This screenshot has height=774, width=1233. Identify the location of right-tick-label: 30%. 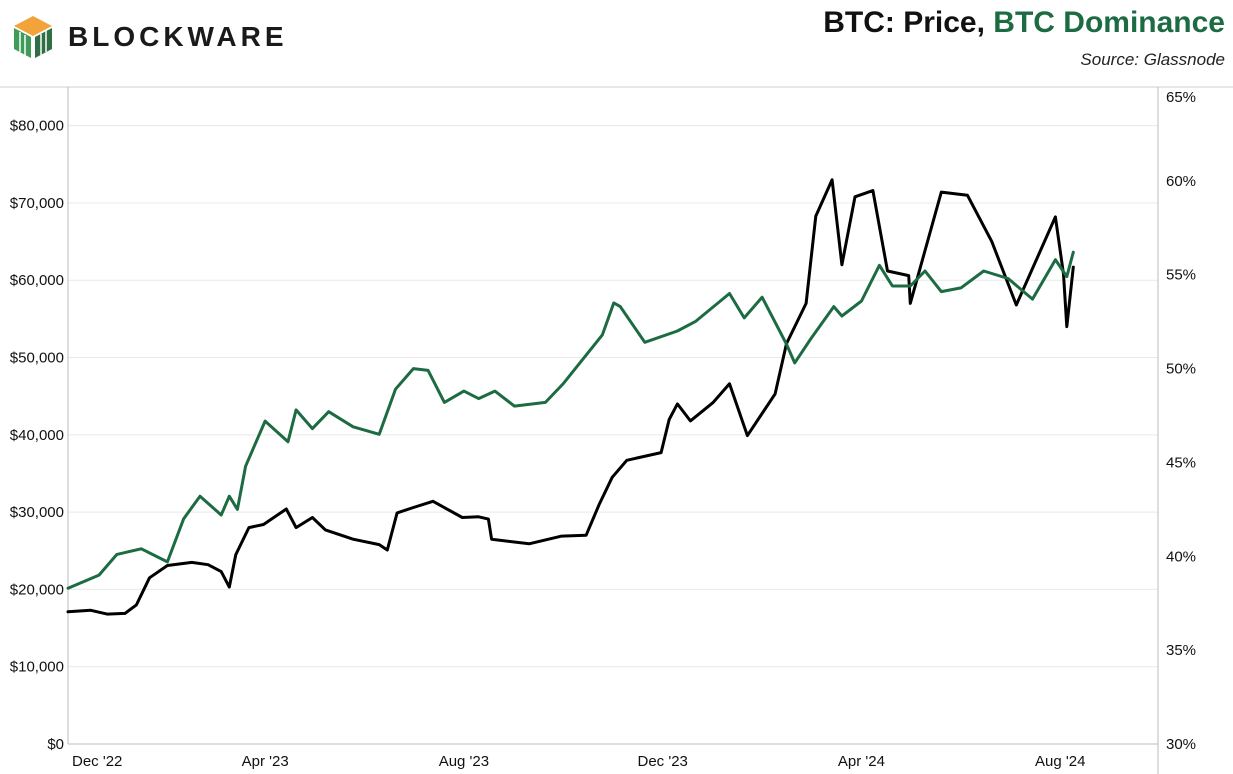
(1181, 744).